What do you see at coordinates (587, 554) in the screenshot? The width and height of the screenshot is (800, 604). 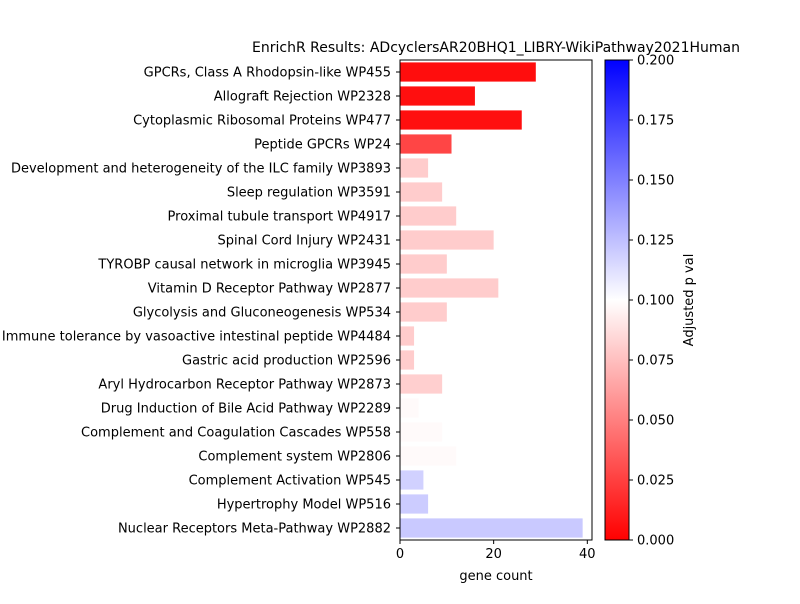 I see `x-tick-label: 40` at bounding box center [587, 554].